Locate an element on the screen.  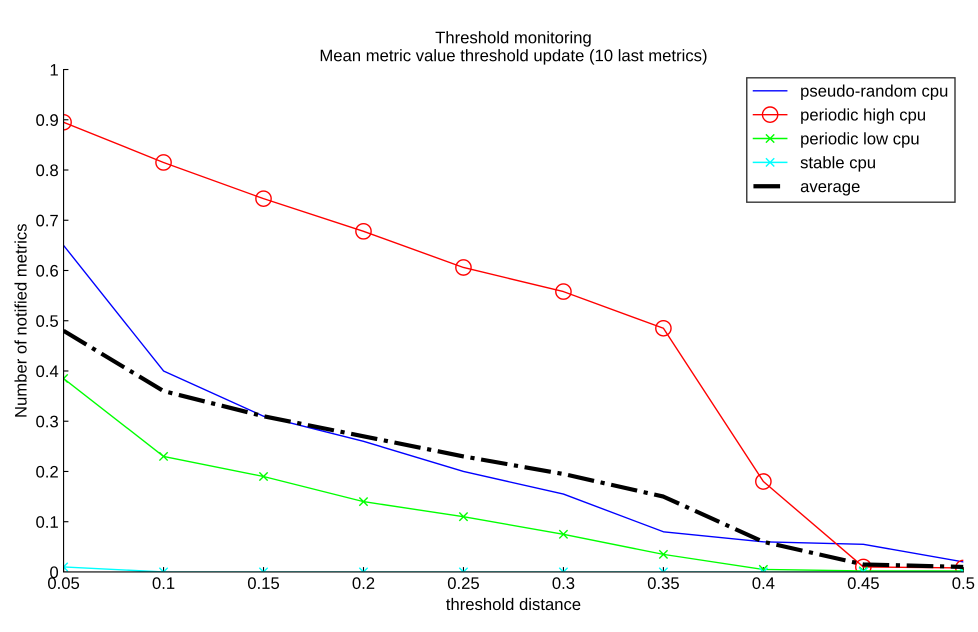
x-tick-label: 0.25 is located at coordinates (463, 583).